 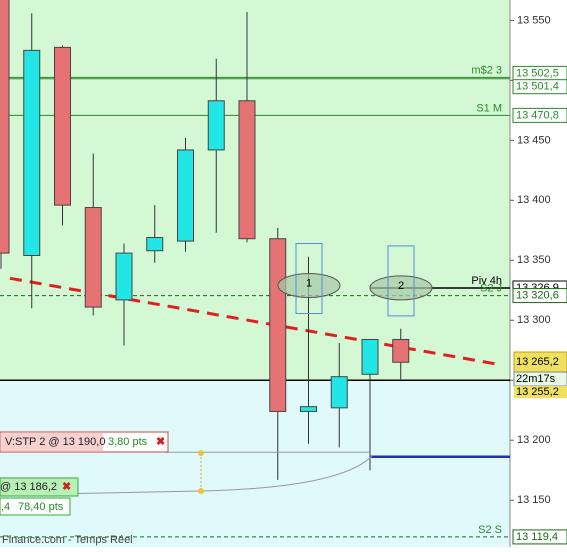 What do you see at coordinates (536, 379) in the screenshot?
I see `timer: 22m17s` at bounding box center [536, 379].